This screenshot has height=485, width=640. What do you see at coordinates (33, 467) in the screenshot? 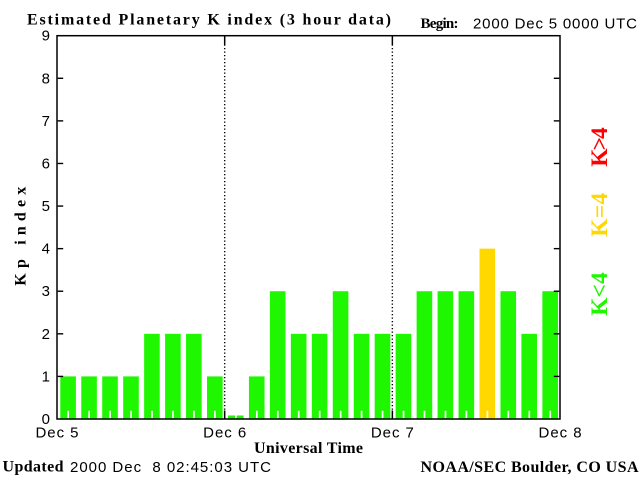
I see `svg-text: Updated` at bounding box center [33, 467].